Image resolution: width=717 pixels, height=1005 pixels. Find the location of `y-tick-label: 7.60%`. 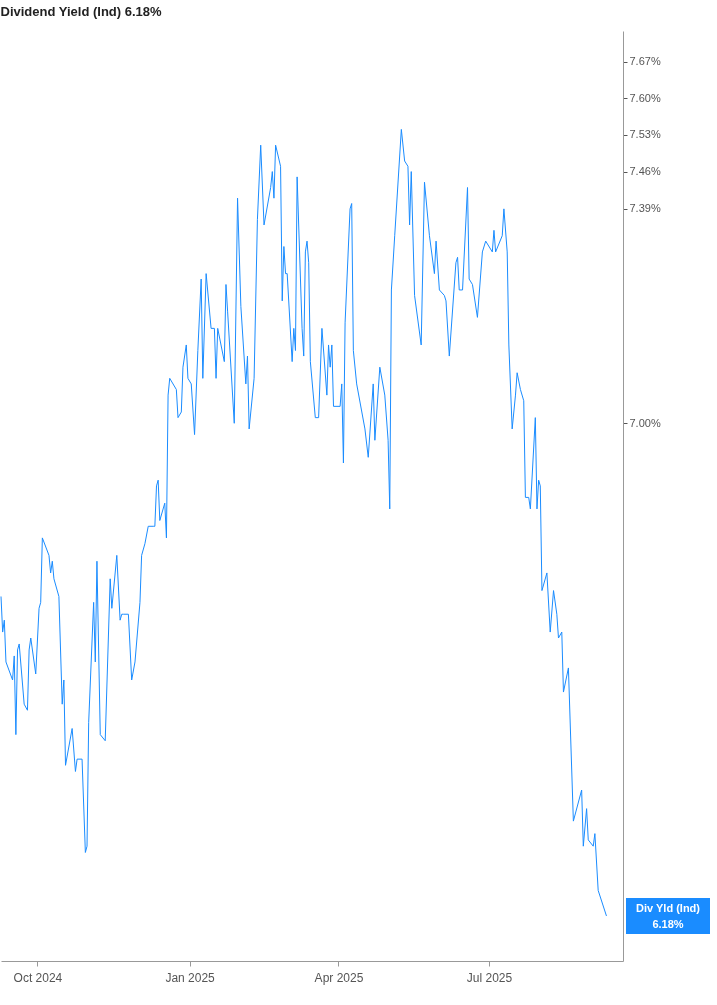

y-tick-label: 7.60% is located at coordinates (645, 97).